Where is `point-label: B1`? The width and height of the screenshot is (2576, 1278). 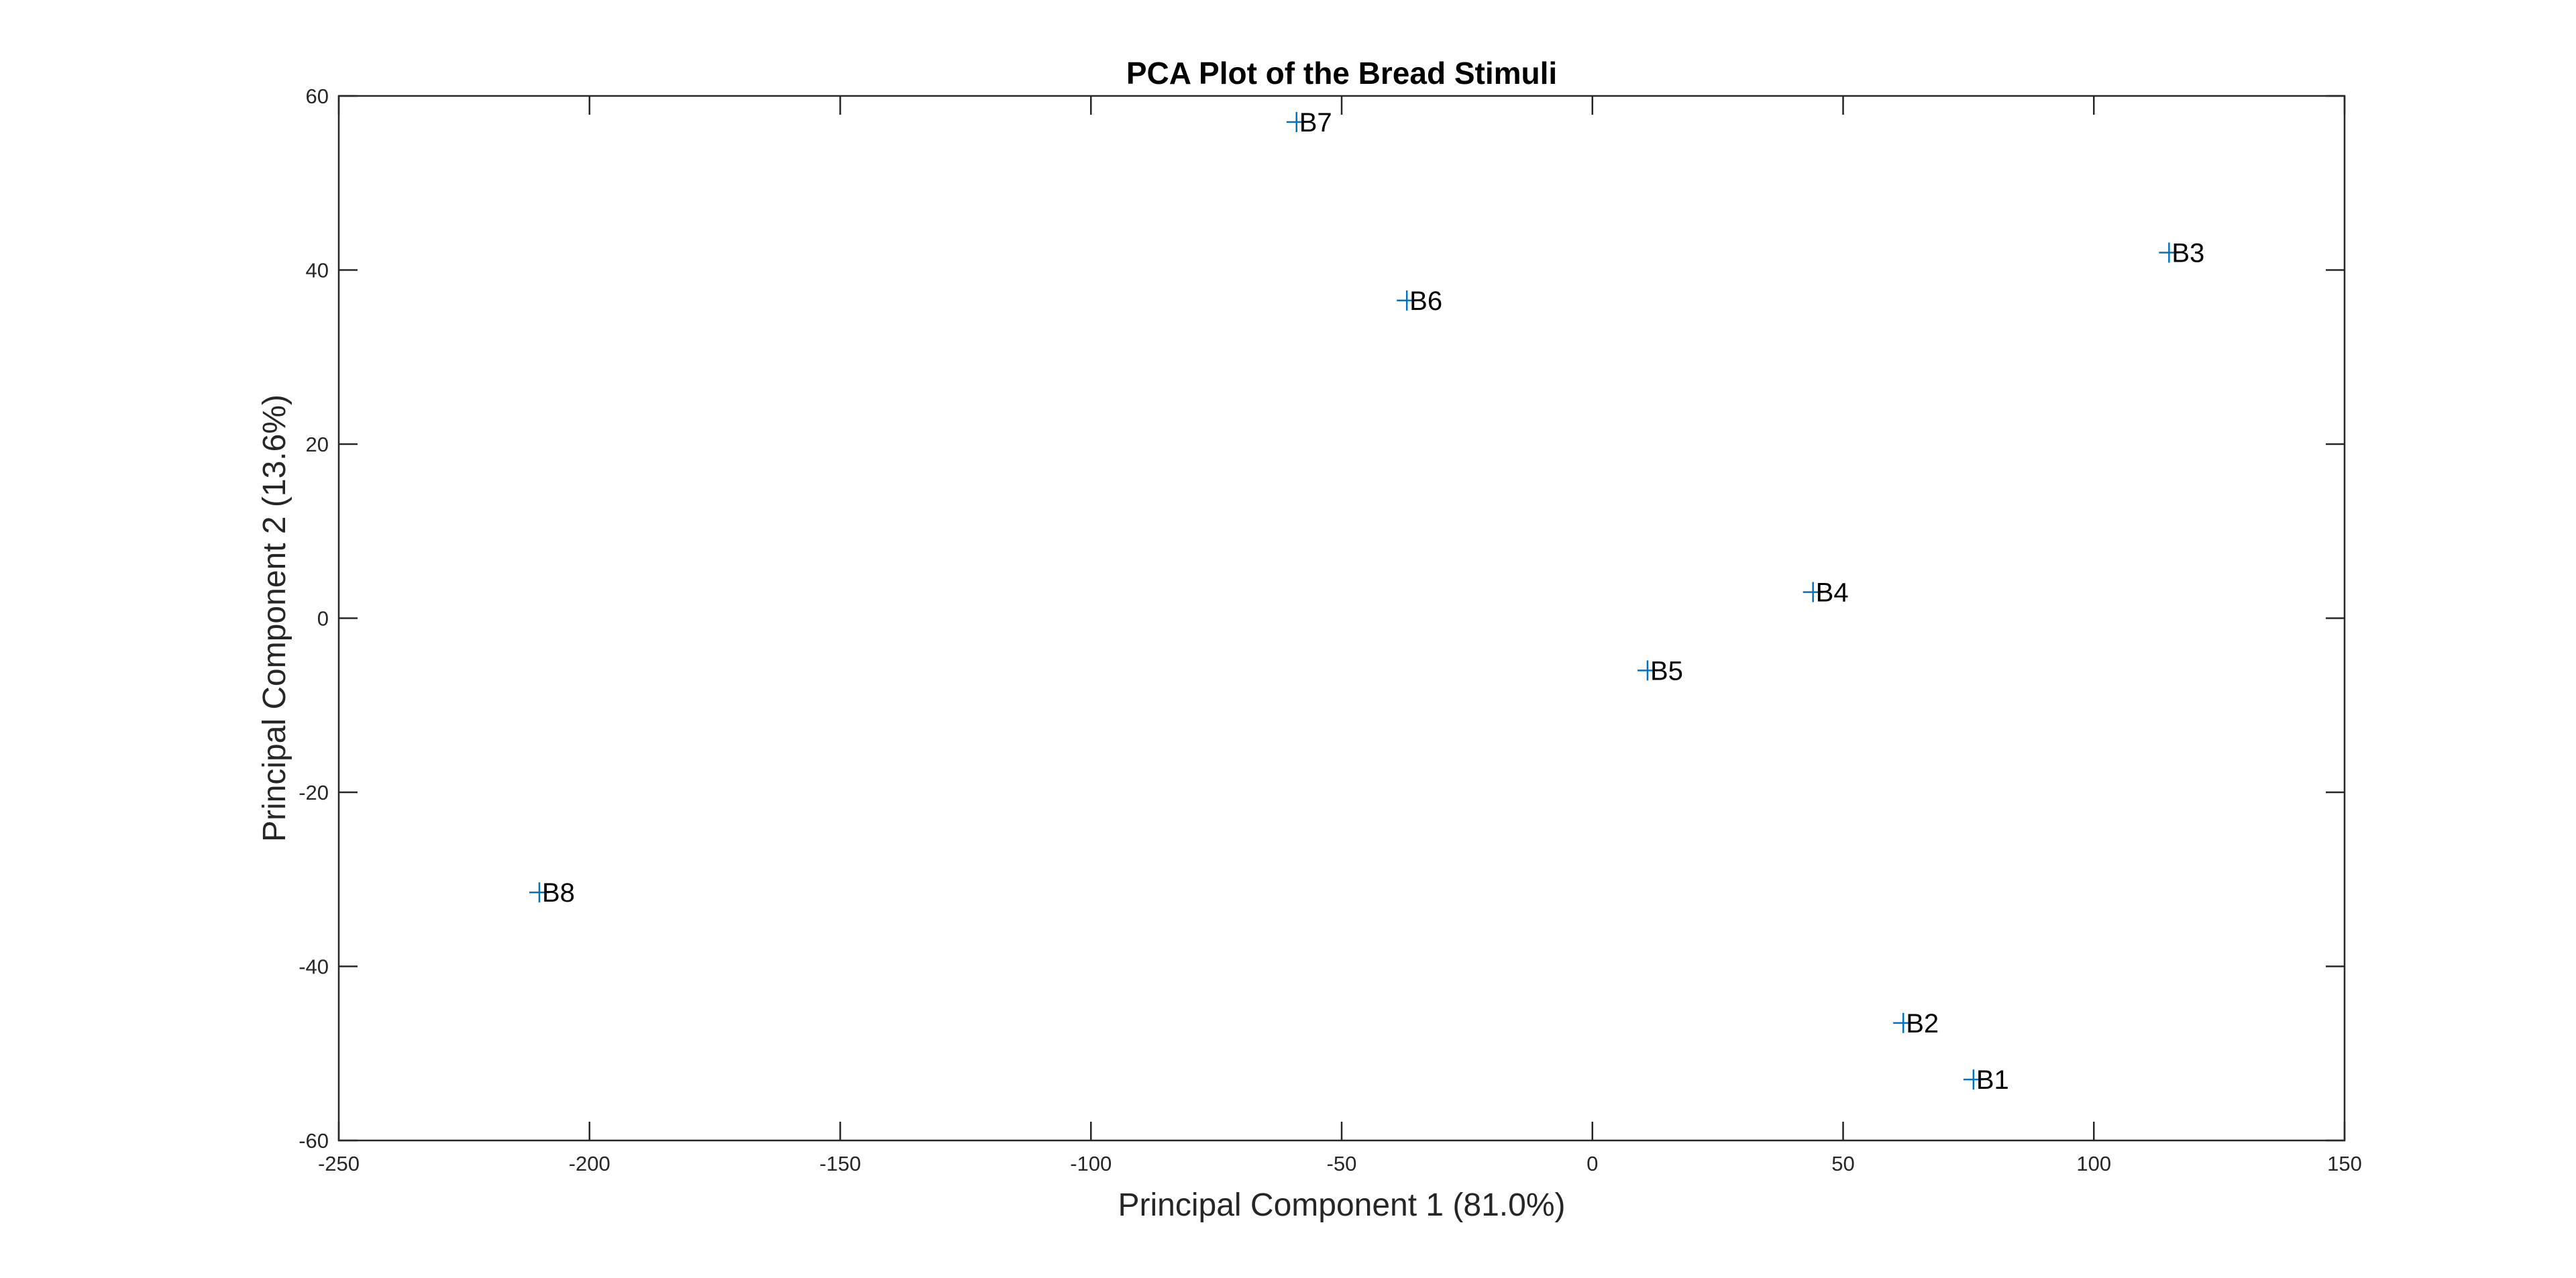
point-label: B1 is located at coordinates (1992, 1080).